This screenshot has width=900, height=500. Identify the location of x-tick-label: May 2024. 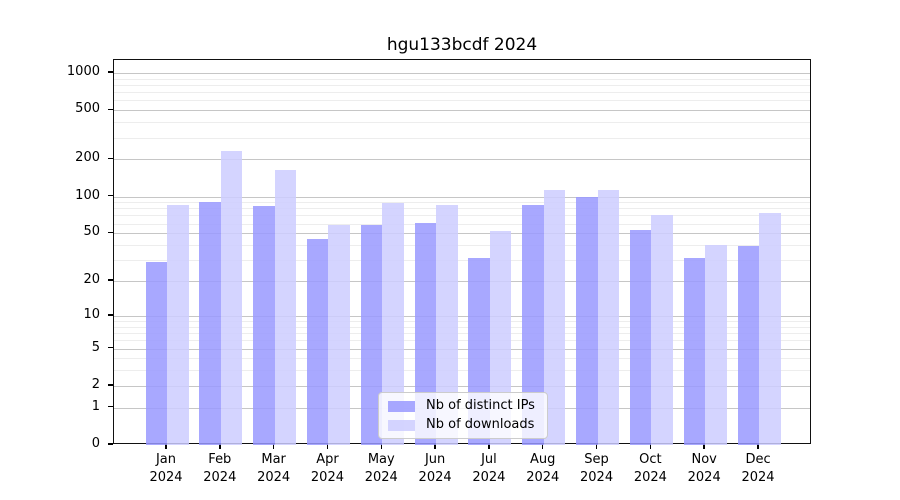
(381, 468).